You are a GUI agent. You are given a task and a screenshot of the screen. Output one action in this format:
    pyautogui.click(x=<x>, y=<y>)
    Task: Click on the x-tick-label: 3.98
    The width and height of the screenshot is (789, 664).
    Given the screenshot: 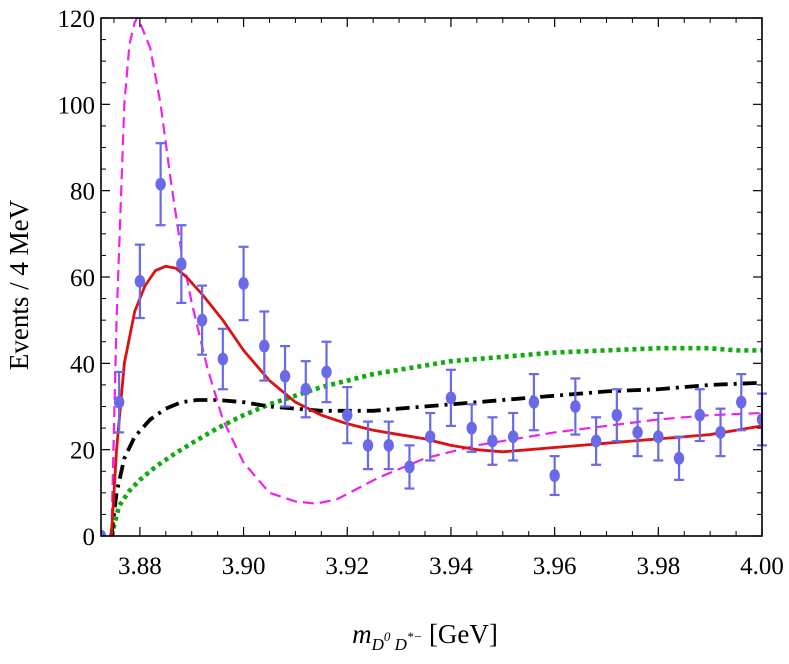 What is the action you would take?
    pyautogui.click(x=658, y=566)
    